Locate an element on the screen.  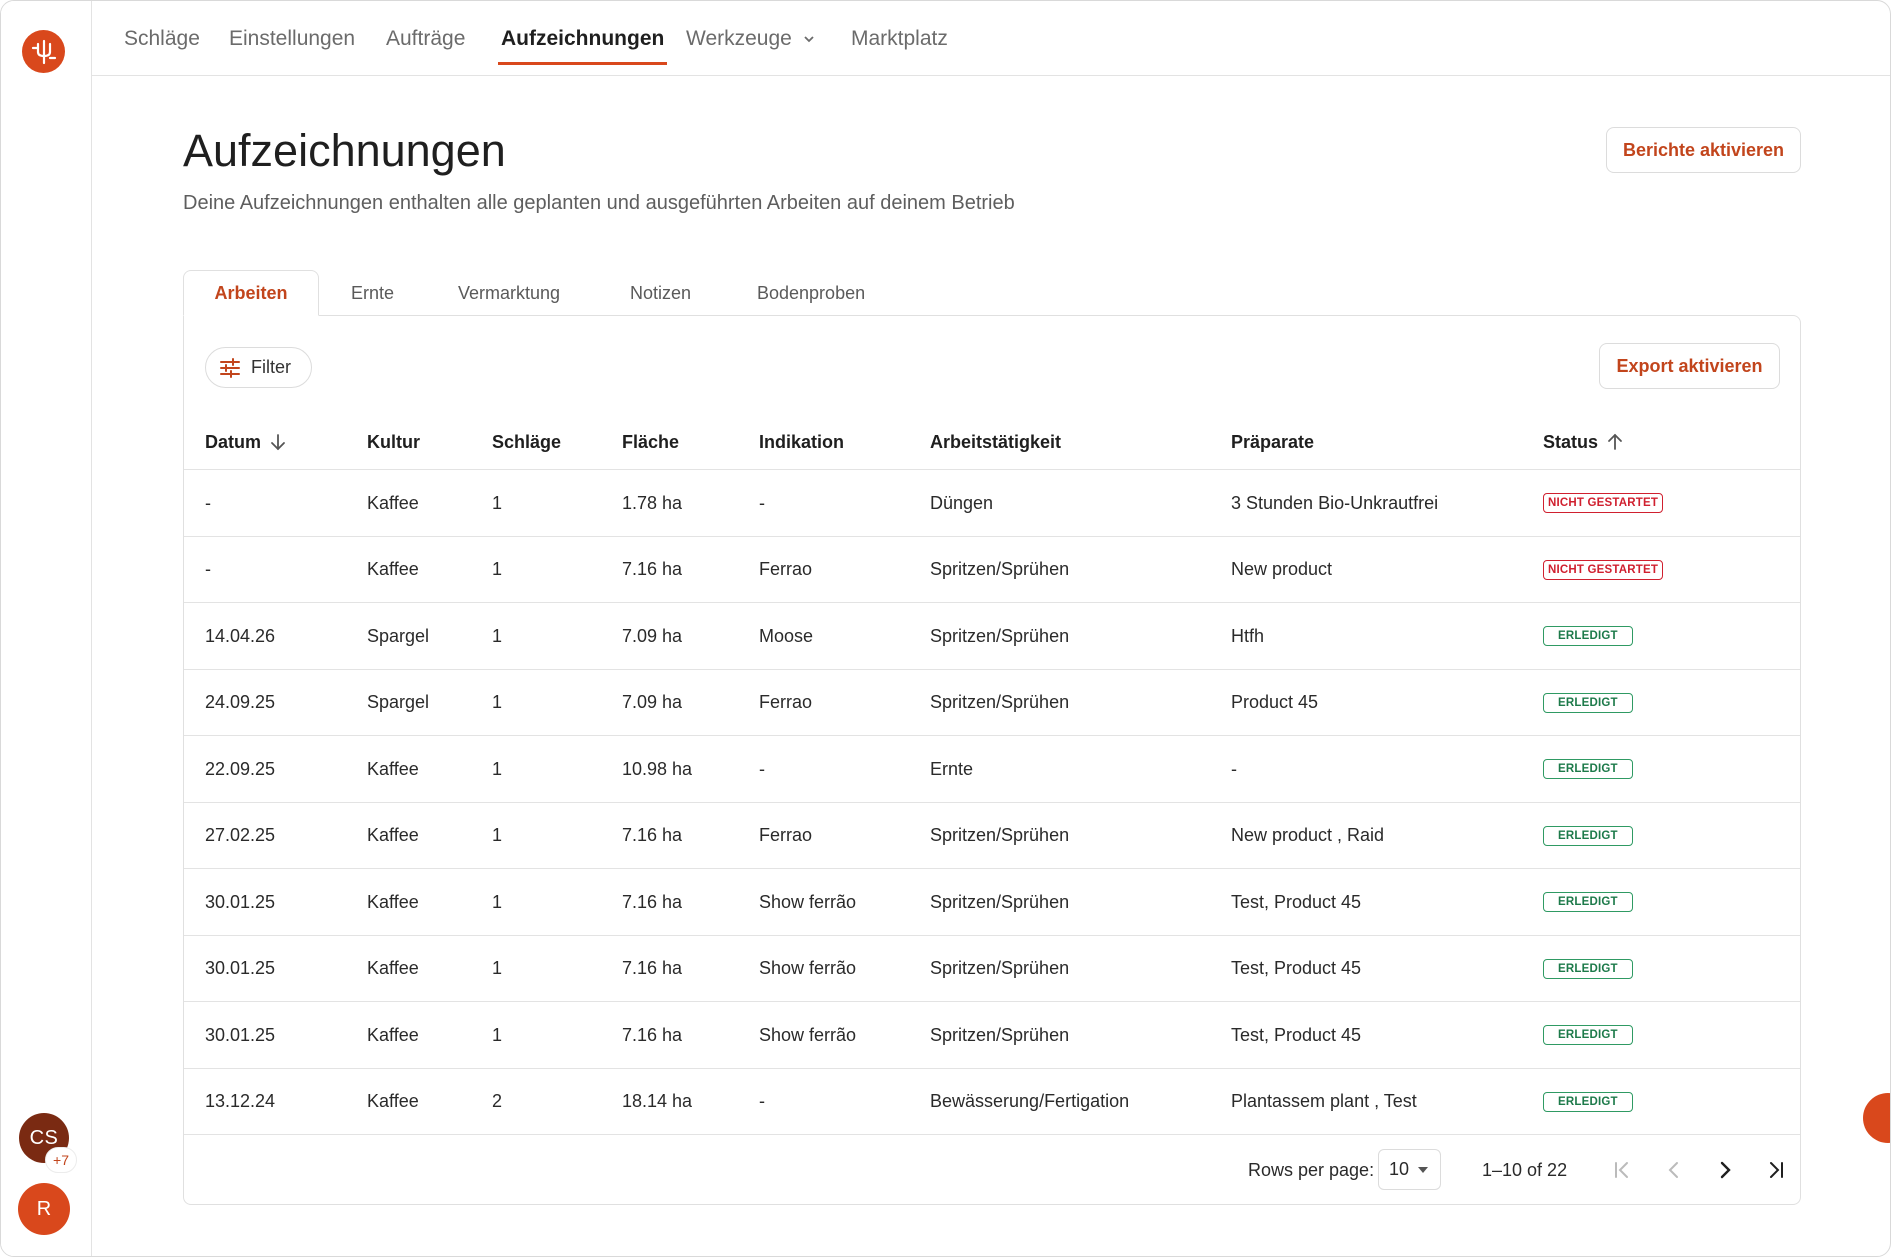
filter-button: Filter is located at coordinates (258, 367).